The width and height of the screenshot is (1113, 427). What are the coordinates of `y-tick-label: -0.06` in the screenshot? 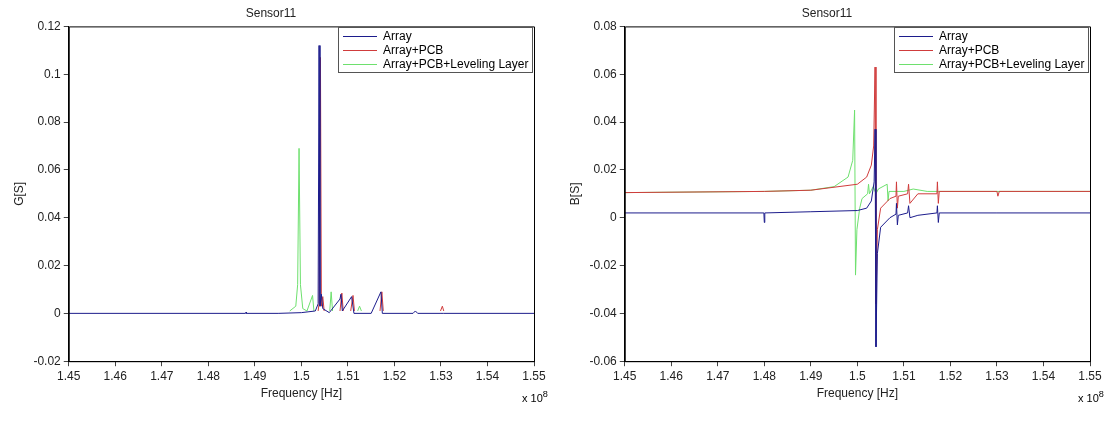 It's located at (603, 360).